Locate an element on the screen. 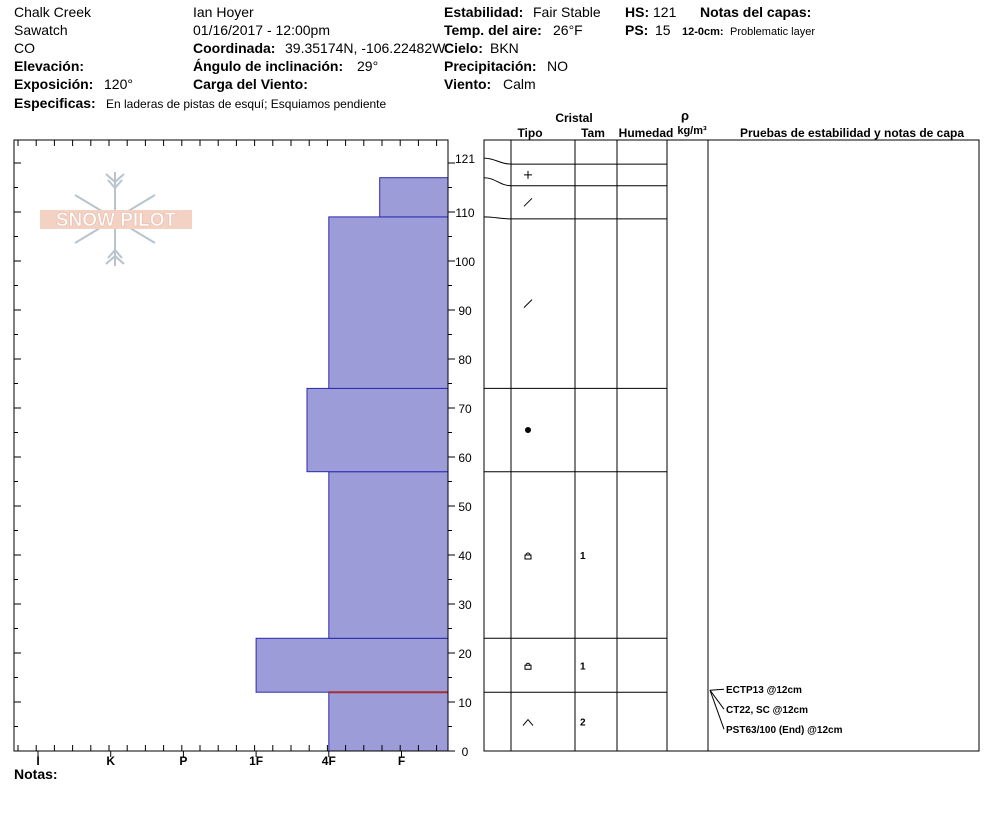 The width and height of the screenshot is (994, 840). depth-tick-label: 60 is located at coordinates (465, 458).